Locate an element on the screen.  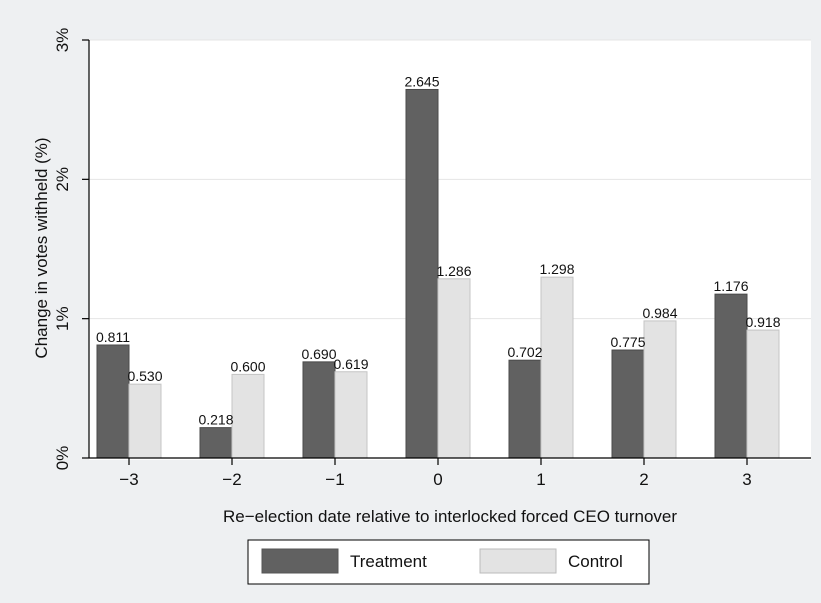
legend-swatch-control is located at coordinates (518, 561).